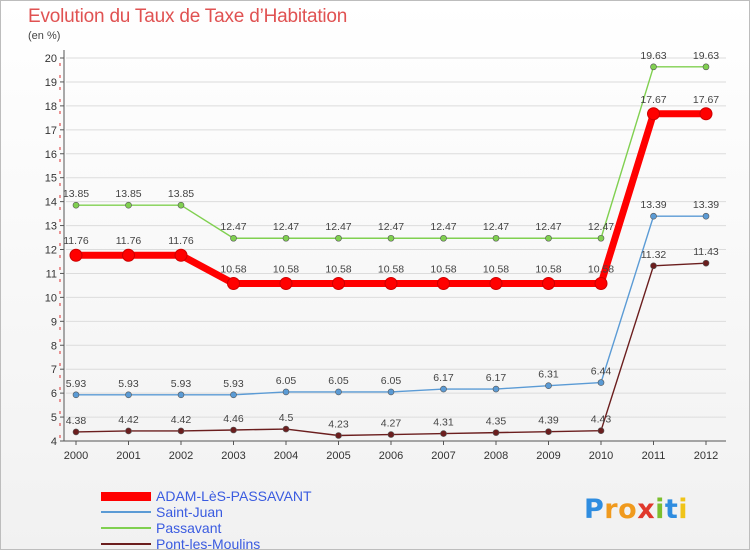 This screenshot has height=550, width=750. Describe the element at coordinates (706, 56) in the screenshot. I see `data-label: 19.63` at that location.